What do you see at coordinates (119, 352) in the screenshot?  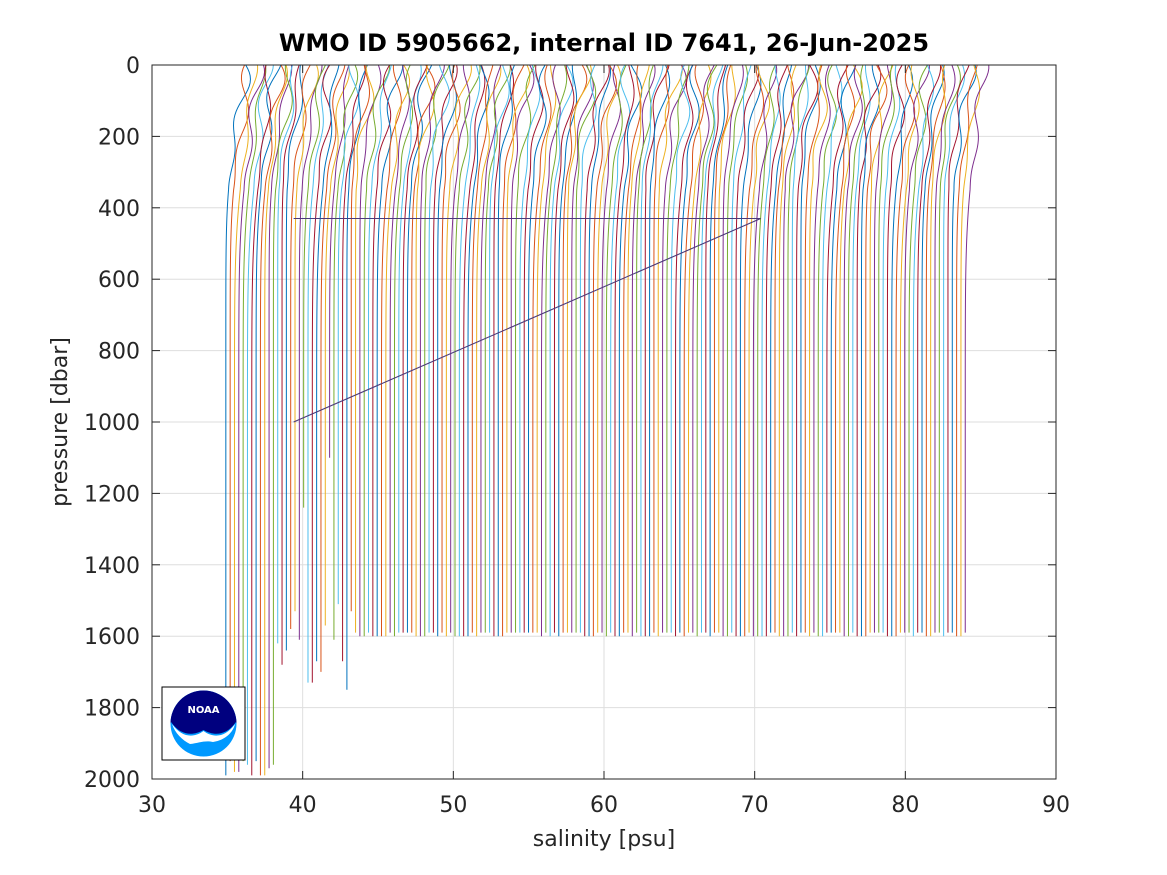 I see `y-tick-label: 800` at bounding box center [119, 352].